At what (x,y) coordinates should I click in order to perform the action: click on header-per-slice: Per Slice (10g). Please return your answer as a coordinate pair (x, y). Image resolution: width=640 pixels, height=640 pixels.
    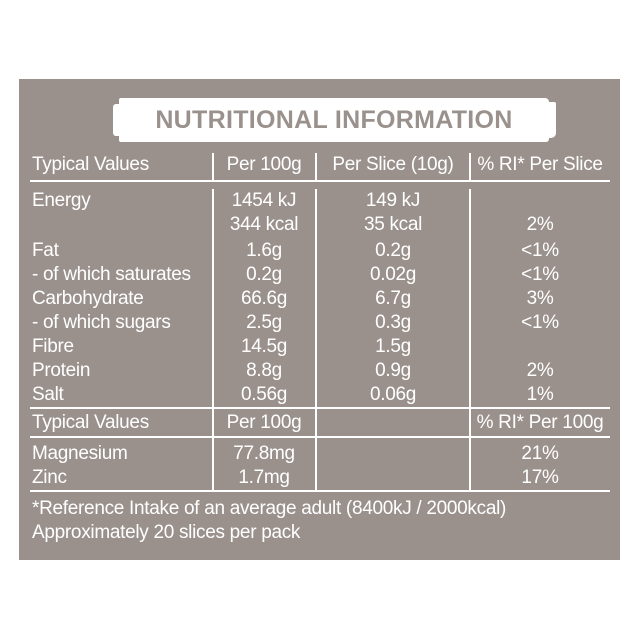
    Looking at the image, I should click on (393, 164).